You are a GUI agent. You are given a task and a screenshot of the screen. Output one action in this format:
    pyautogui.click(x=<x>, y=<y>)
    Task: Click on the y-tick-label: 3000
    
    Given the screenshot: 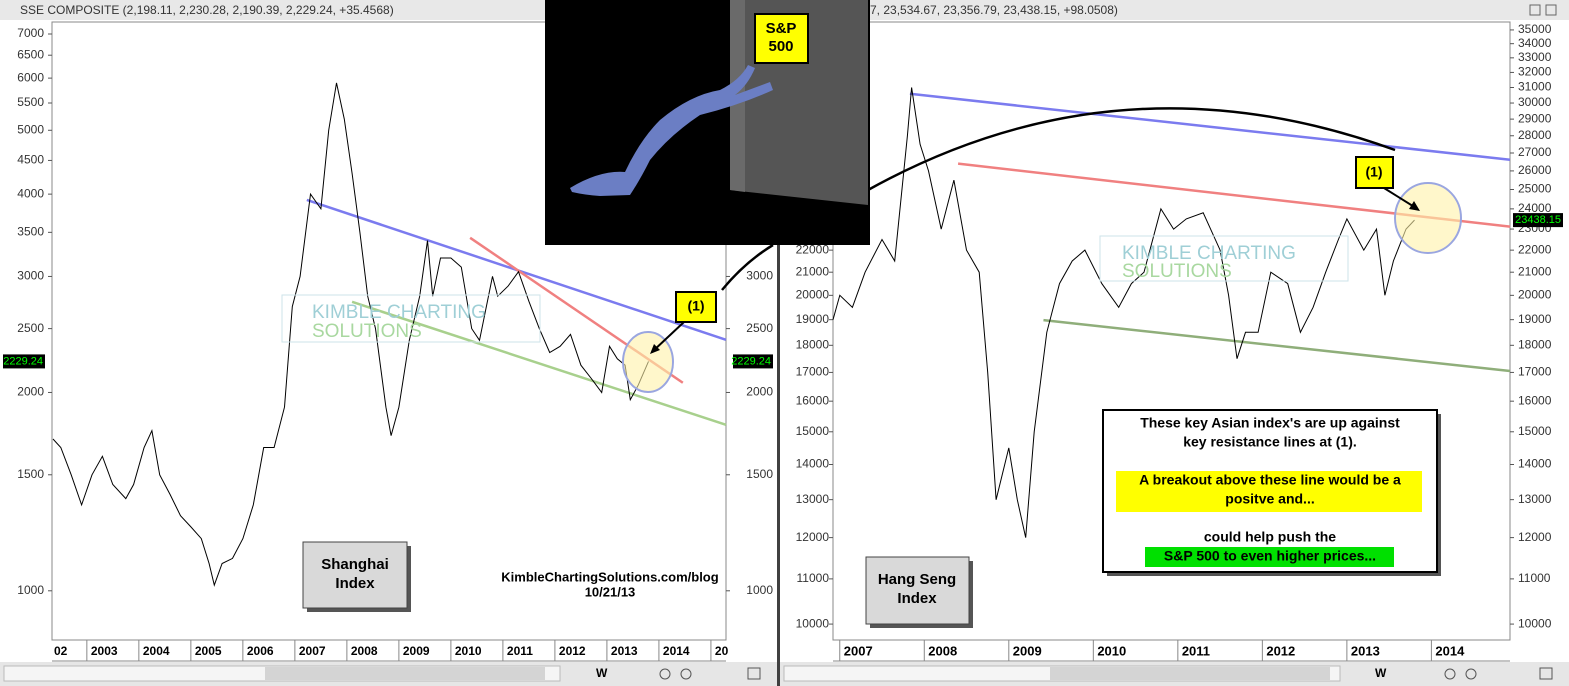 What is the action you would take?
    pyautogui.click(x=759, y=276)
    